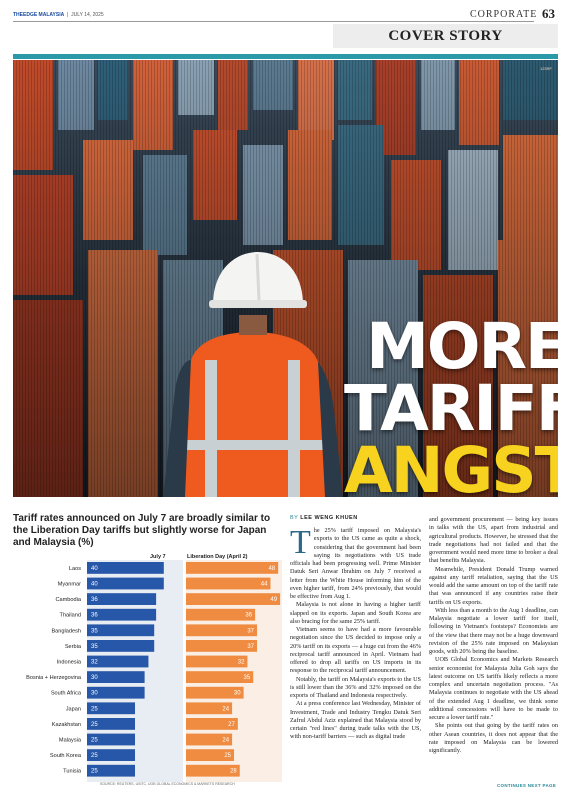 The width and height of the screenshot is (580, 811). What do you see at coordinates (548, 13) in the screenshot?
I see `page-number: 63` at bounding box center [548, 13].